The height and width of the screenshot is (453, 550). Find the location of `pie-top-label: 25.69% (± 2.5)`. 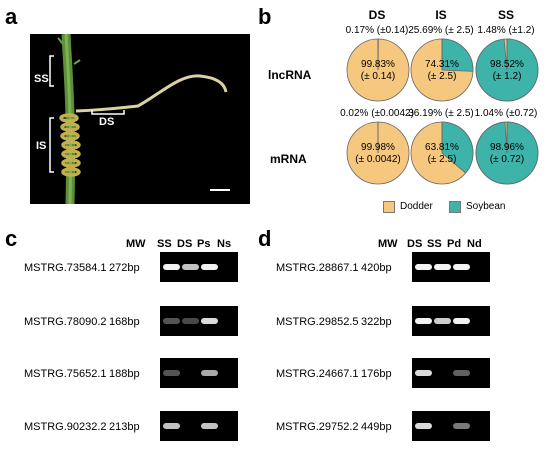

pie-top-label: 25.69% (± 2.5) is located at coordinates (441, 30).